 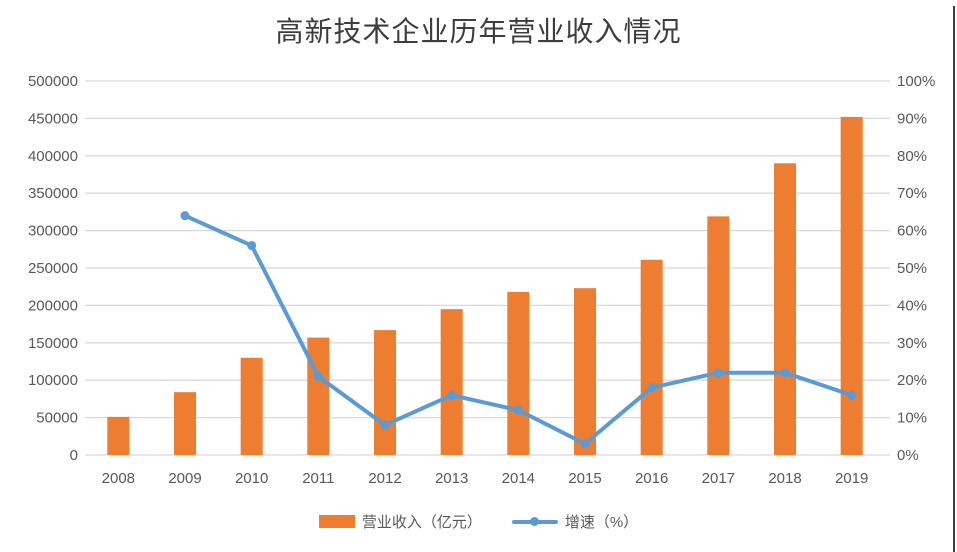 I want to click on x-axis-tick-label: 2009, so click(x=184, y=478).